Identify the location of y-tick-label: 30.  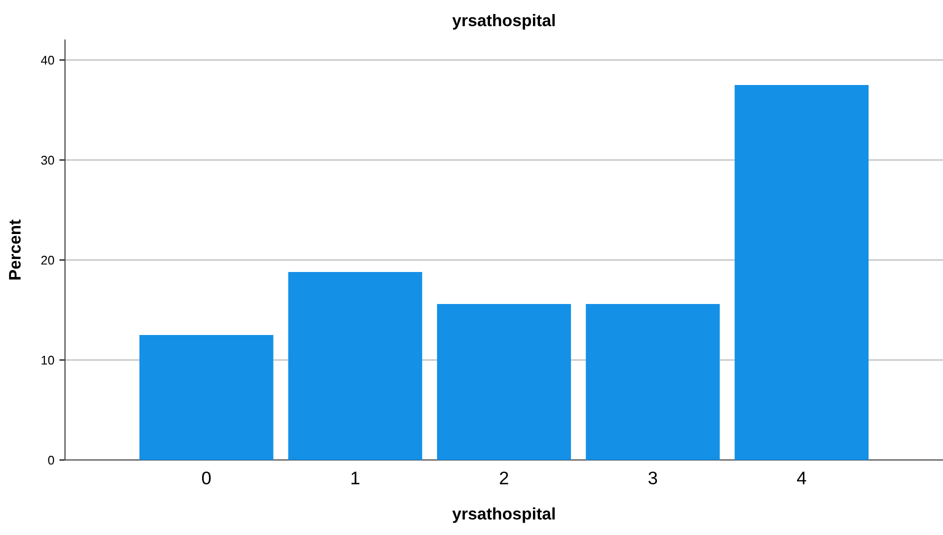
(47, 160).